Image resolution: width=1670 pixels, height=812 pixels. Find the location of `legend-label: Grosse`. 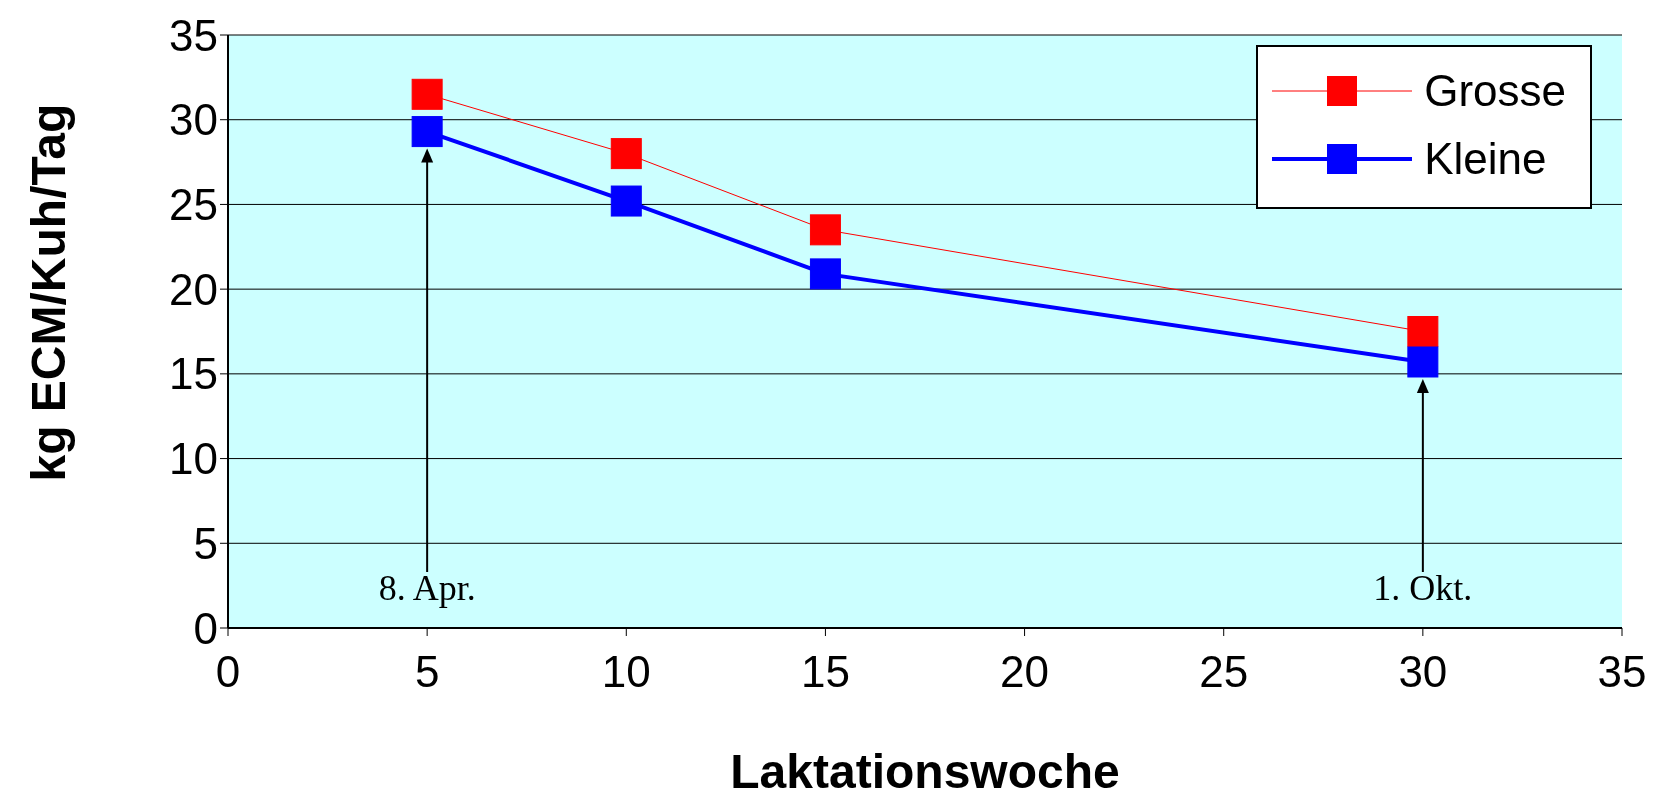

legend-label: Grosse is located at coordinates (1495, 91).